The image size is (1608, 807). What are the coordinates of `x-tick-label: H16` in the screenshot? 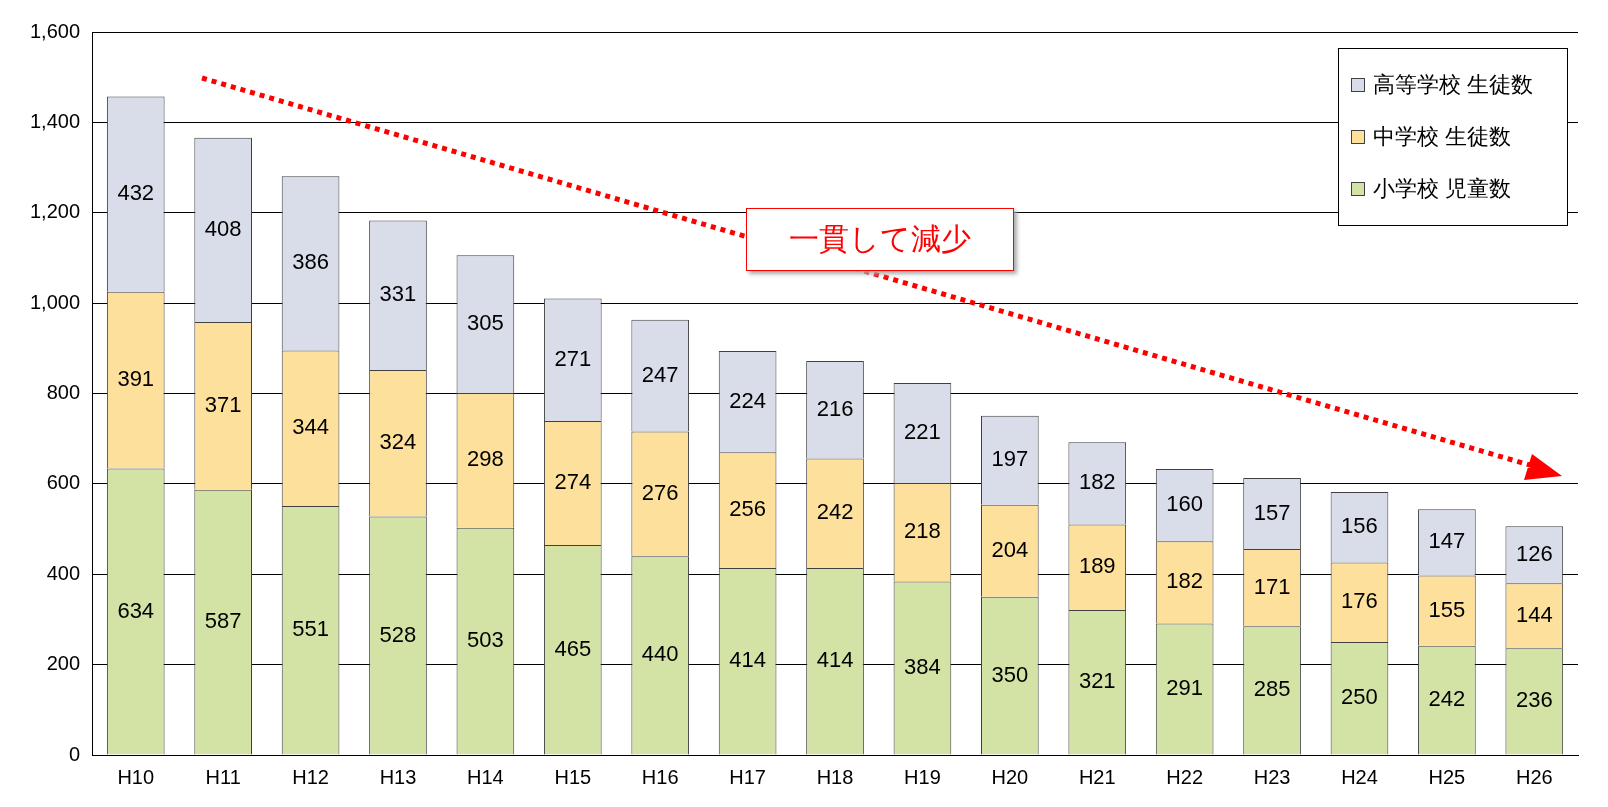 It's located at (660, 776).